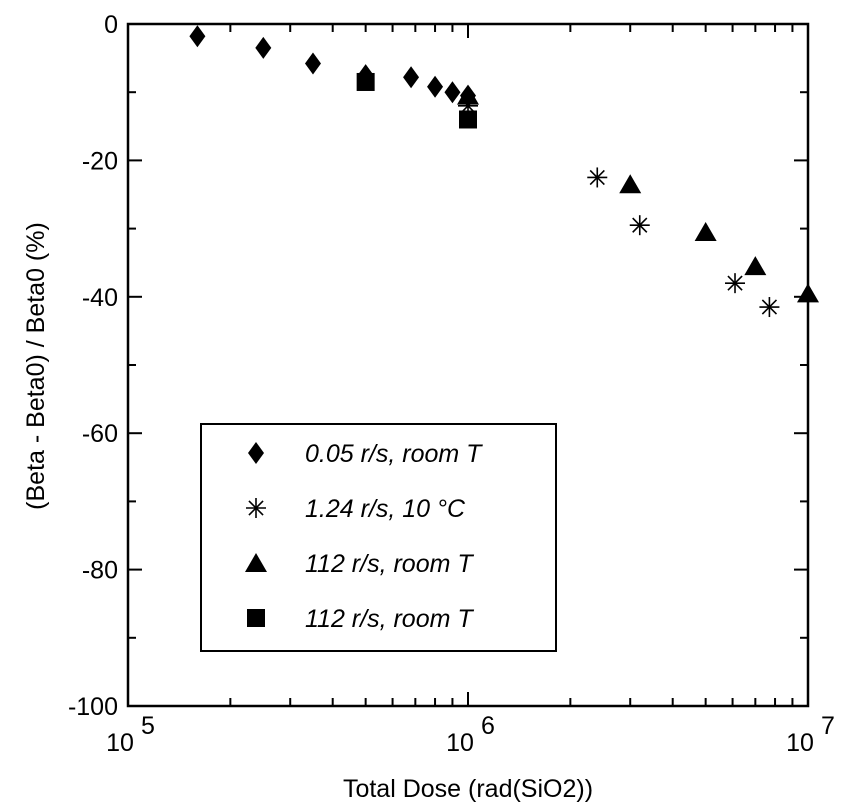  Describe the element at coordinates (488, 726) in the screenshot. I see `x-tick-exponent: 6` at that location.